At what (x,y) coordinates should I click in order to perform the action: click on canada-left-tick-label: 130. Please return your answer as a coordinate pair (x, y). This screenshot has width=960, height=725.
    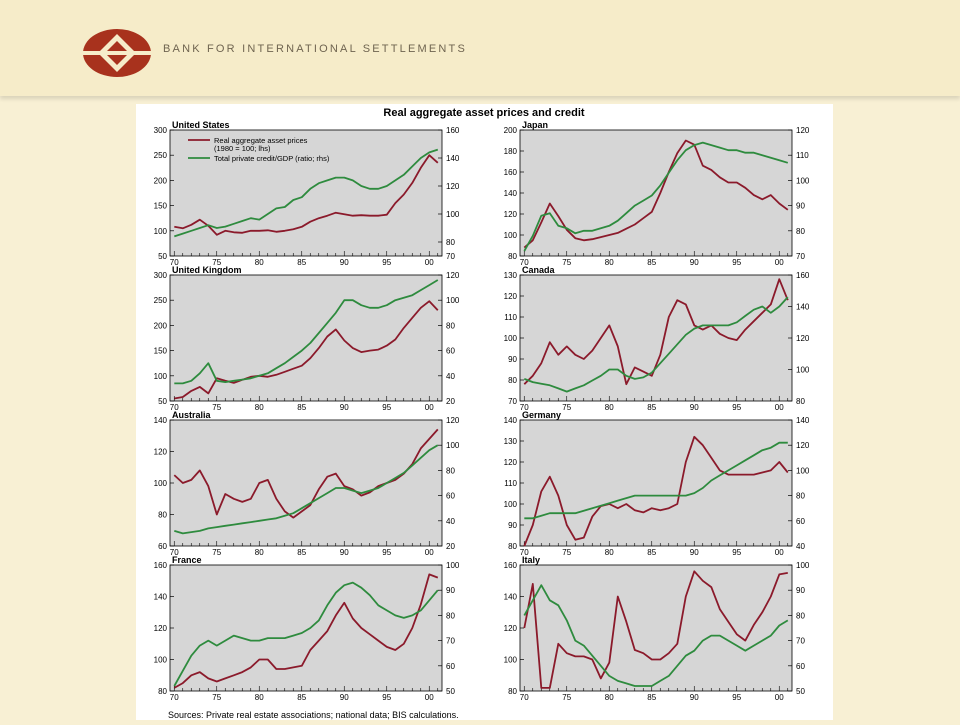
    Looking at the image, I should click on (511, 275).